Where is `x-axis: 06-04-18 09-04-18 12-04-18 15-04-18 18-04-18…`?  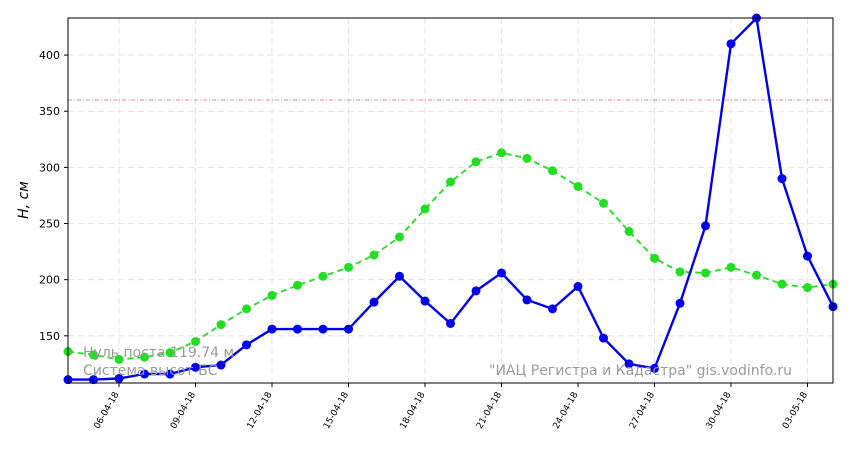
x-axis: 06-04-18 09-04-18 12-04-18 15-04-18 18-04-18… is located at coordinates (451, 407).